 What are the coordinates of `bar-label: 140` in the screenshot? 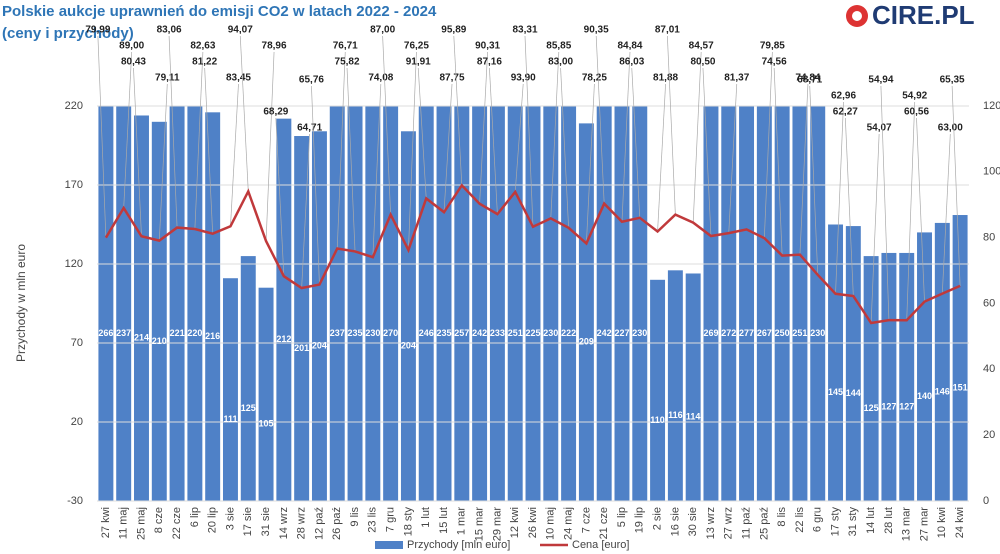 It's located at (924, 396).